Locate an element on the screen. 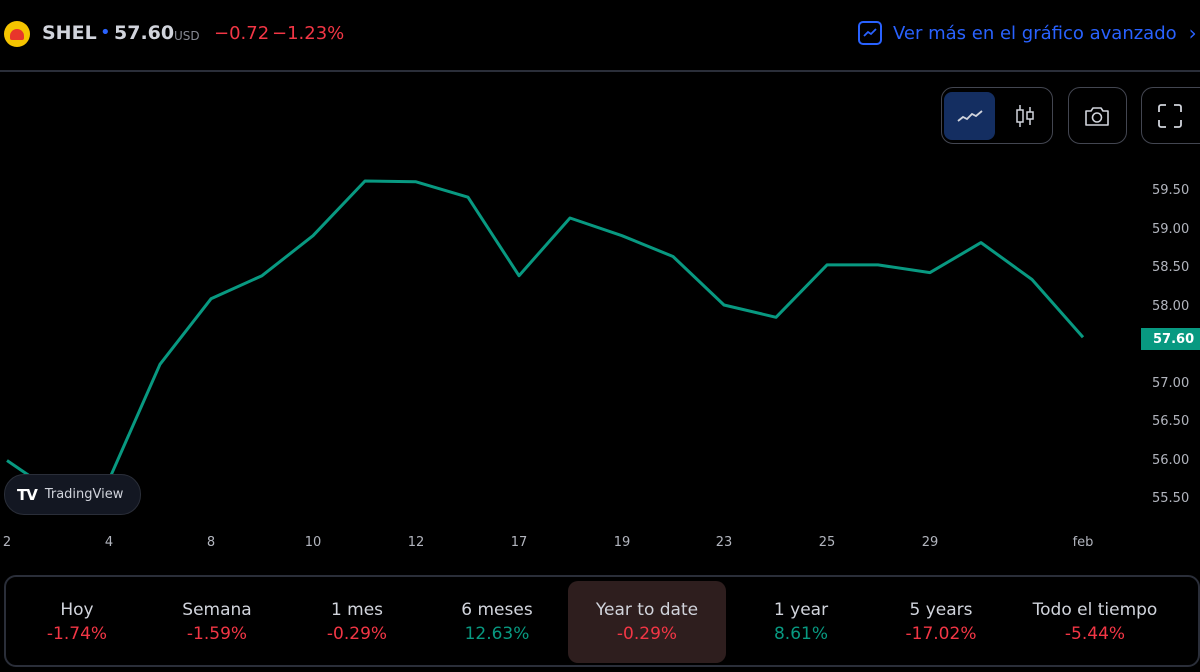  period-label: 6 meses is located at coordinates (497, 610).